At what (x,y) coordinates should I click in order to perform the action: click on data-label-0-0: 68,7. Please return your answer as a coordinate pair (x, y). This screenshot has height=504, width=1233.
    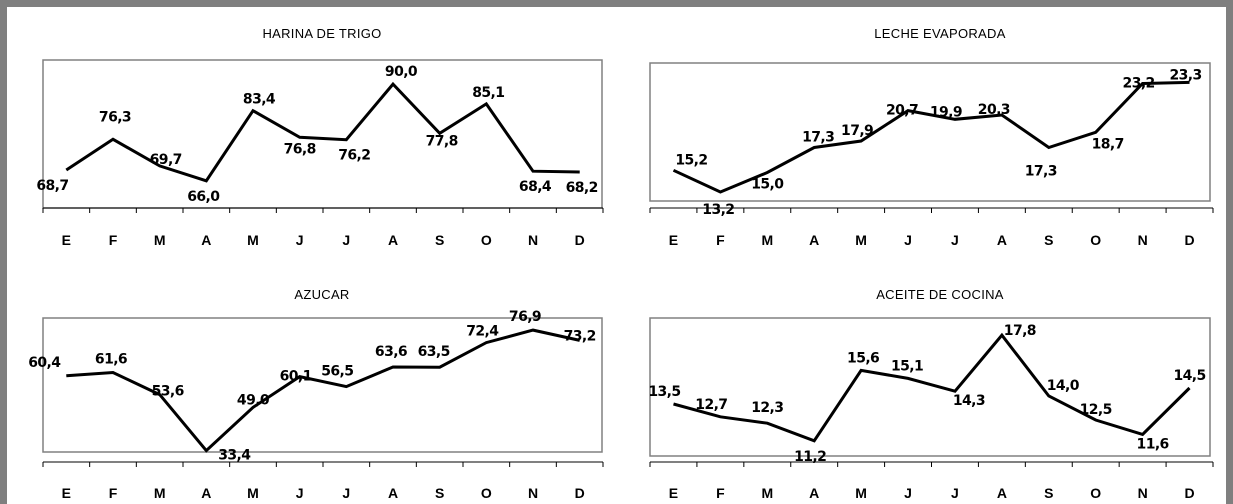
    Looking at the image, I should click on (52, 186).